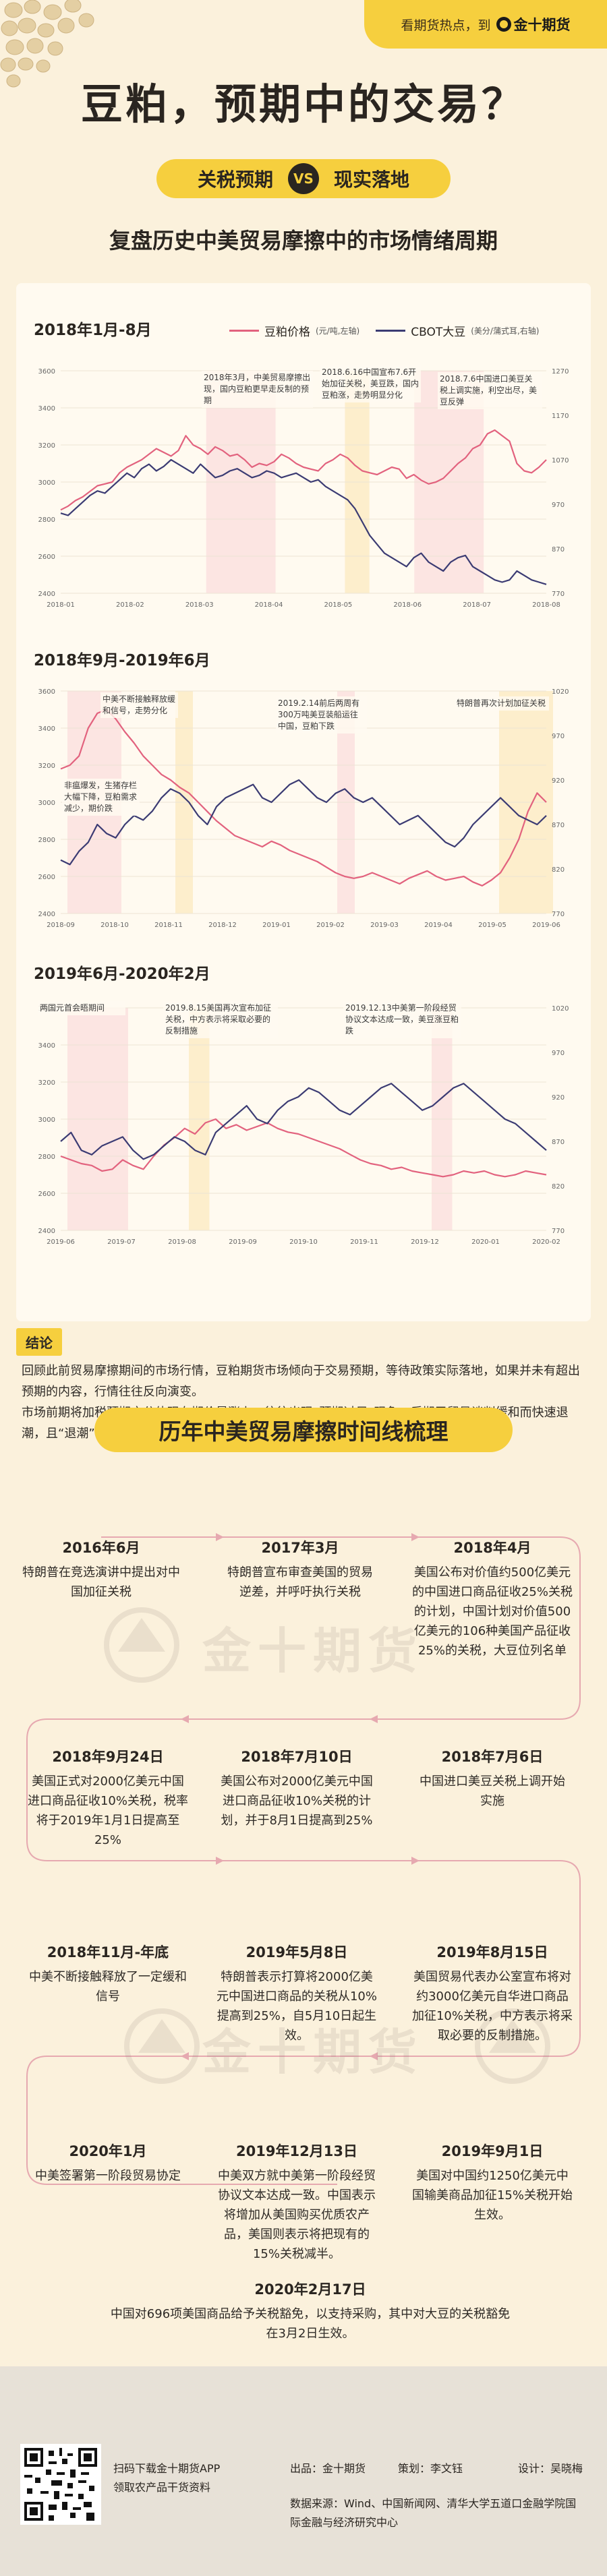  I want to click on pill-right-label: 现实落地, so click(372, 180).